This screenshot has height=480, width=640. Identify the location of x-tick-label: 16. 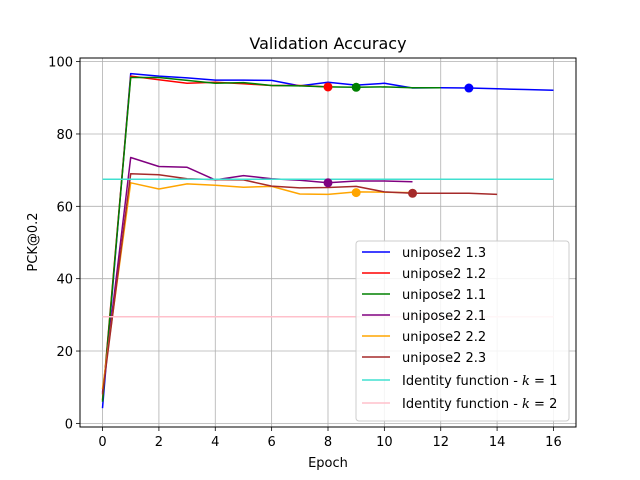
(553, 442).